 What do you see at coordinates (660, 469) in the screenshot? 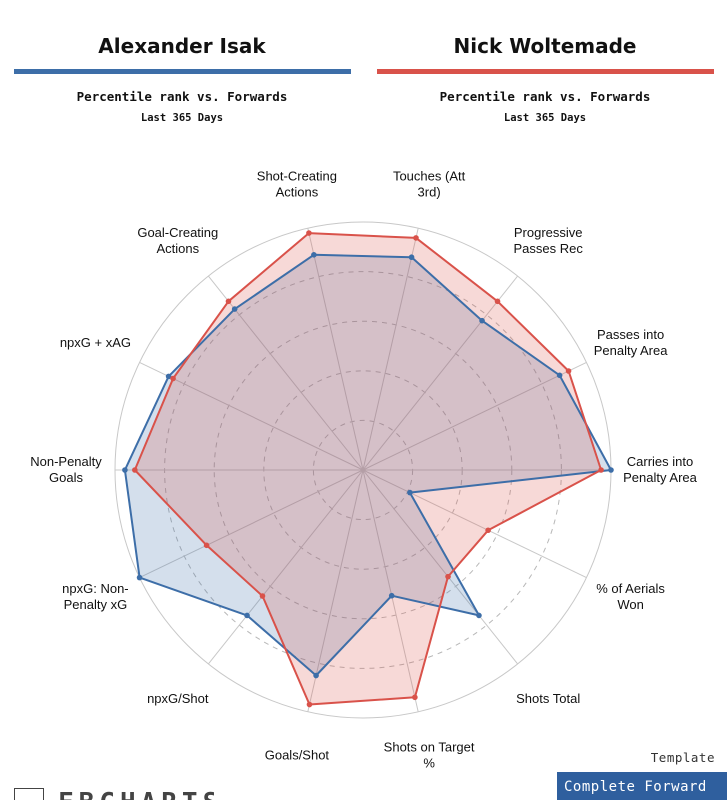
I see `axis-label: Carries into Penalty Area` at bounding box center [660, 469].